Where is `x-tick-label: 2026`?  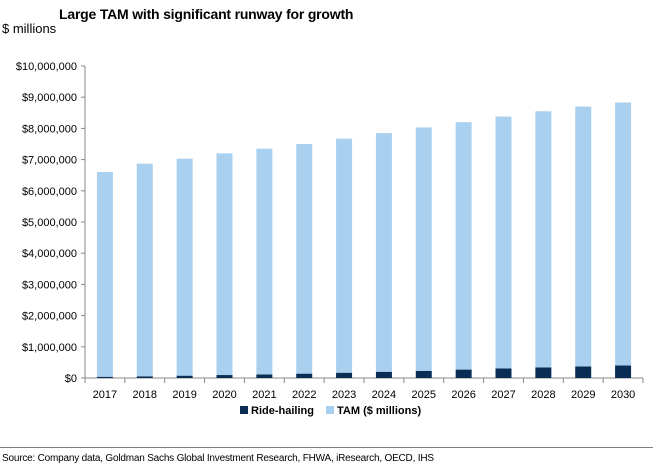
x-tick-label: 2026 is located at coordinates (463, 395).